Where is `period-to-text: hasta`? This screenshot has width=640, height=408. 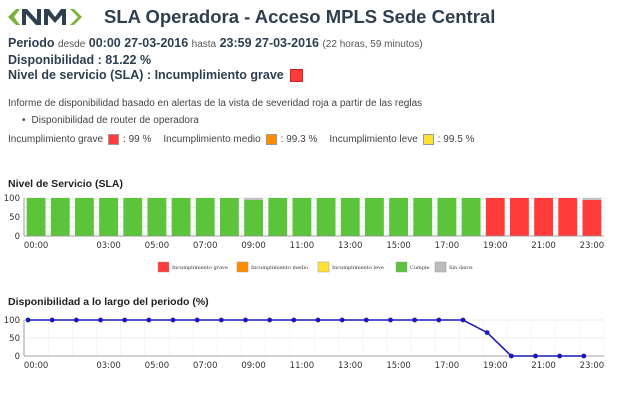
period-to-text: hasta is located at coordinates (204, 44).